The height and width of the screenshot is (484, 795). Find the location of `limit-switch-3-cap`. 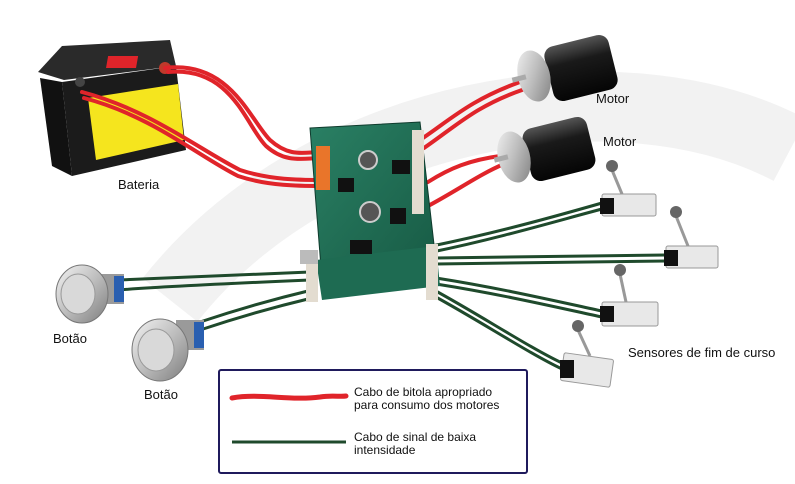

limit-switch-3-cap is located at coordinates (607, 314).